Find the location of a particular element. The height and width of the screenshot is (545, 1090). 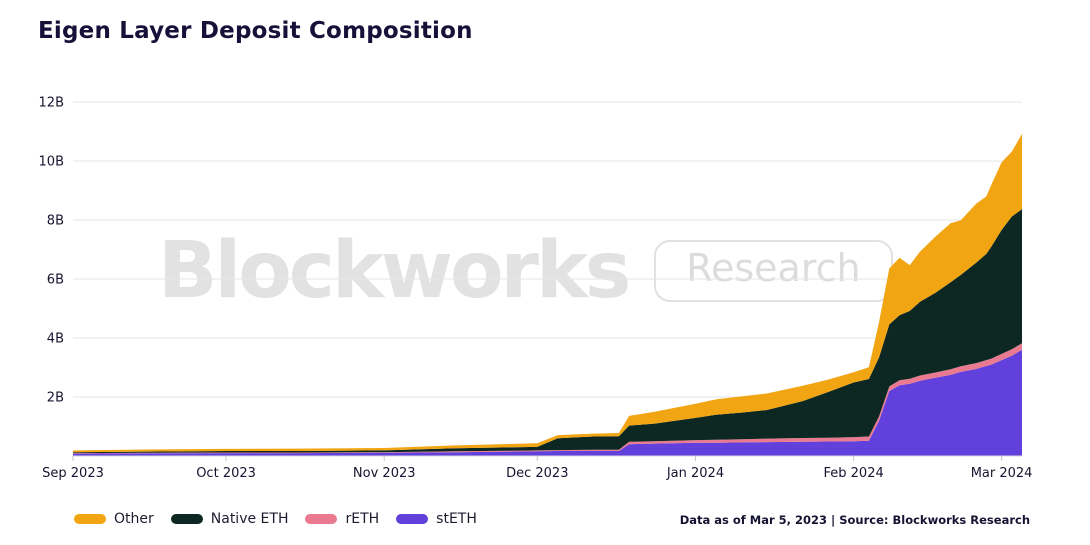

x-tick-label: Jan 2024 is located at coordinates (695, 473).